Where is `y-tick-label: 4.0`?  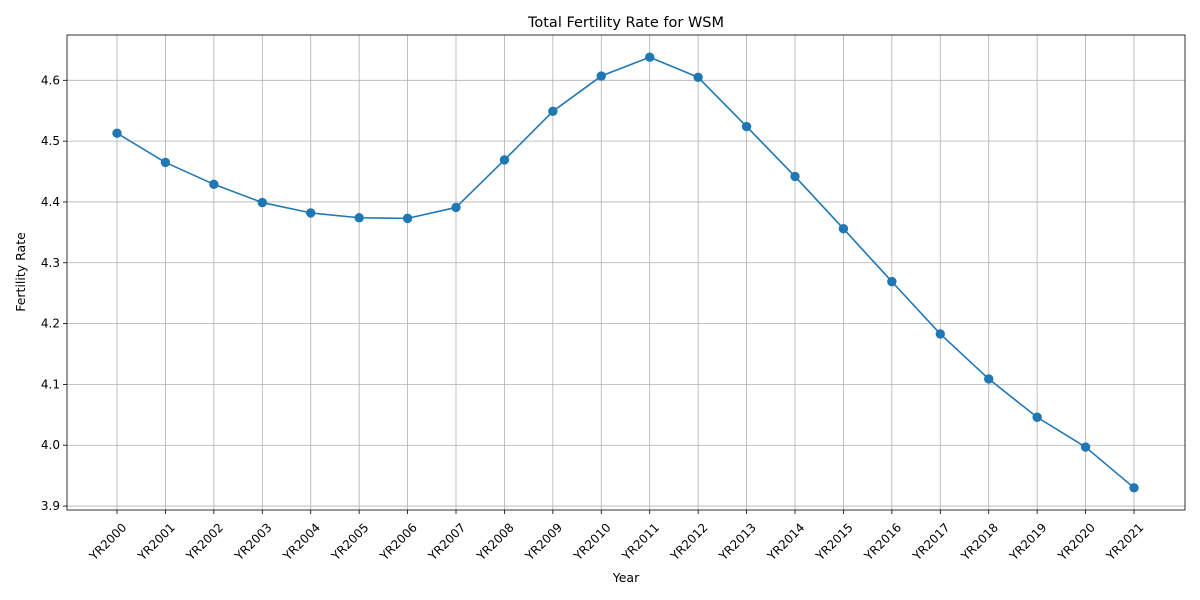
y-tick-label: 4.0 is located at coordinates (50, 445).